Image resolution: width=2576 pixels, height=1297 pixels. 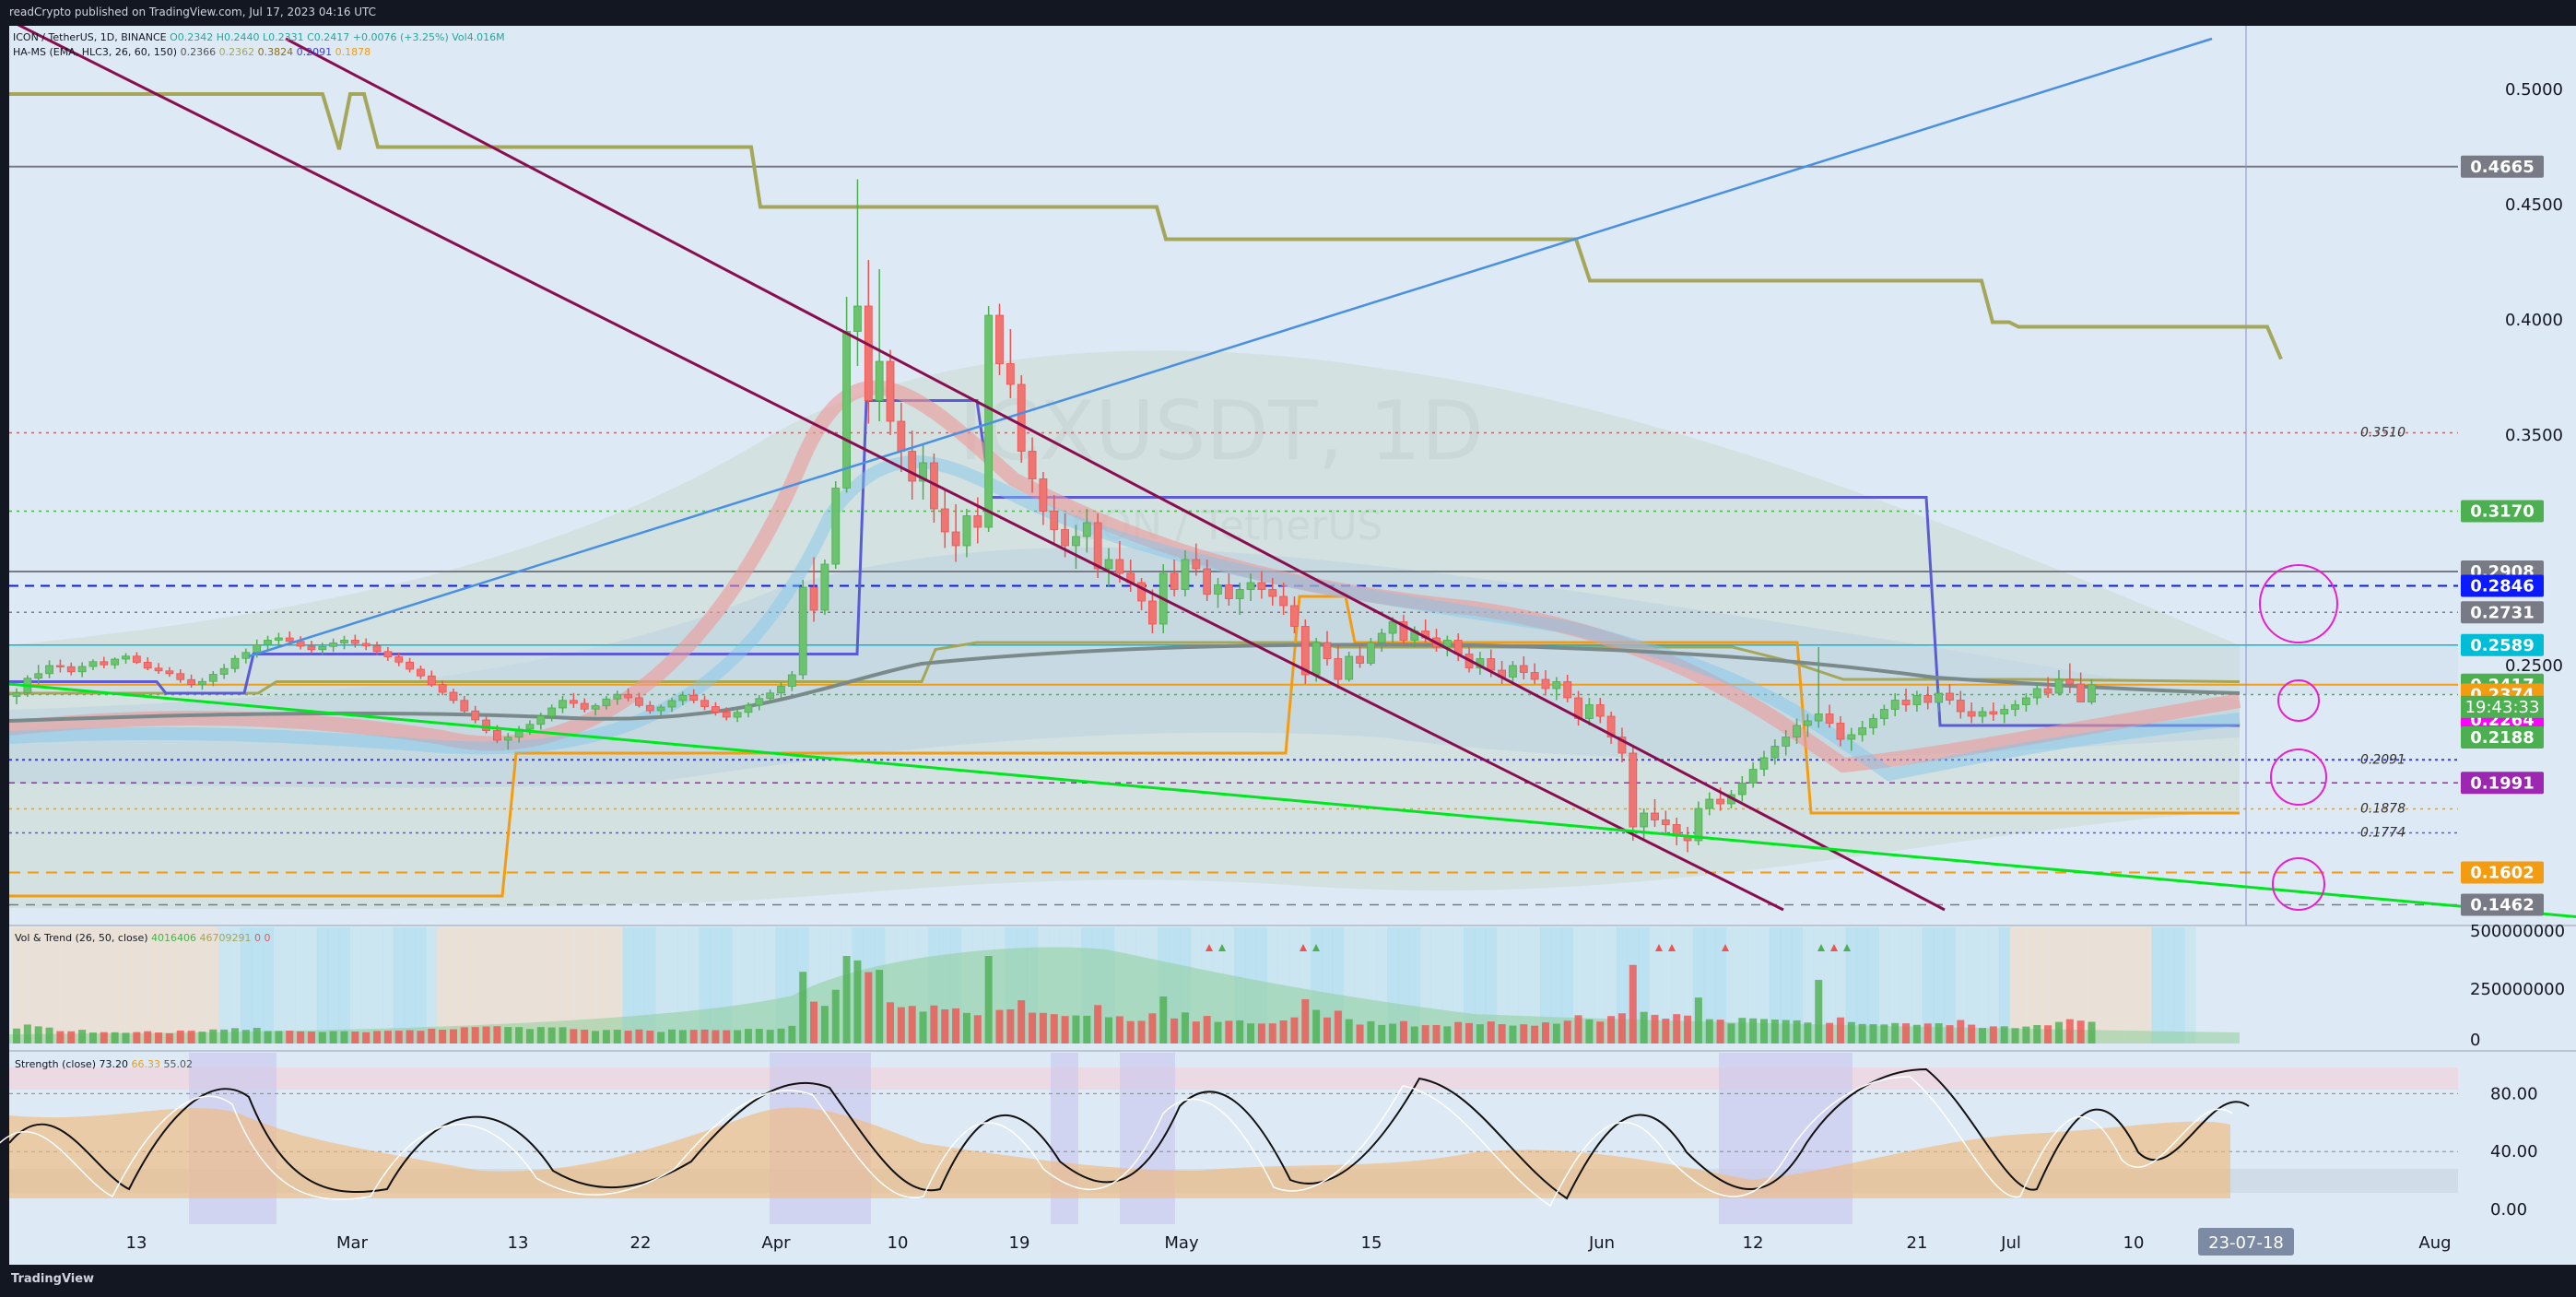 What do you see at coordinates (146, 1064) in the screenshot?
I see `legend-strength-v1: 66.33` at bounding box center [146, 1064].